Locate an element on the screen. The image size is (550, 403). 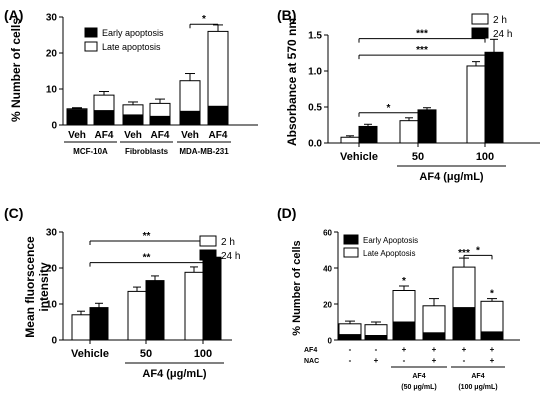
panel-3-ylabel: intensity is located at coordinates (44, 287).